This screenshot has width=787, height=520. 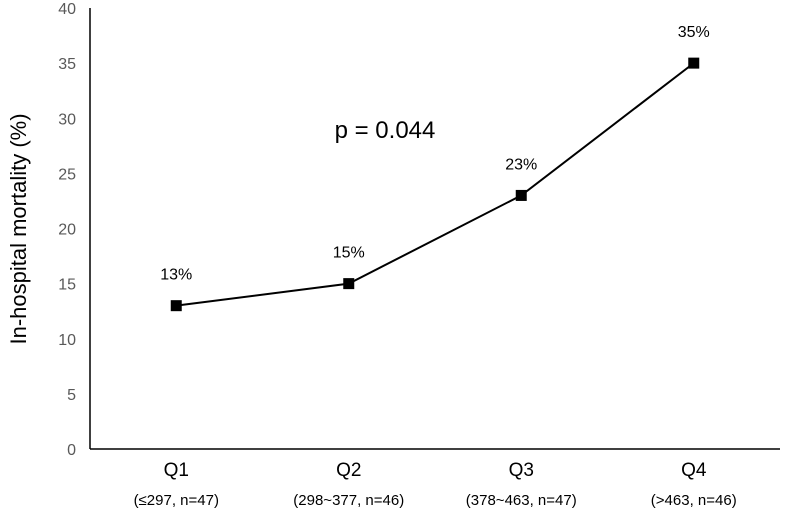 I want to click on data-value-label: 15%, so click(x=349, y=253).